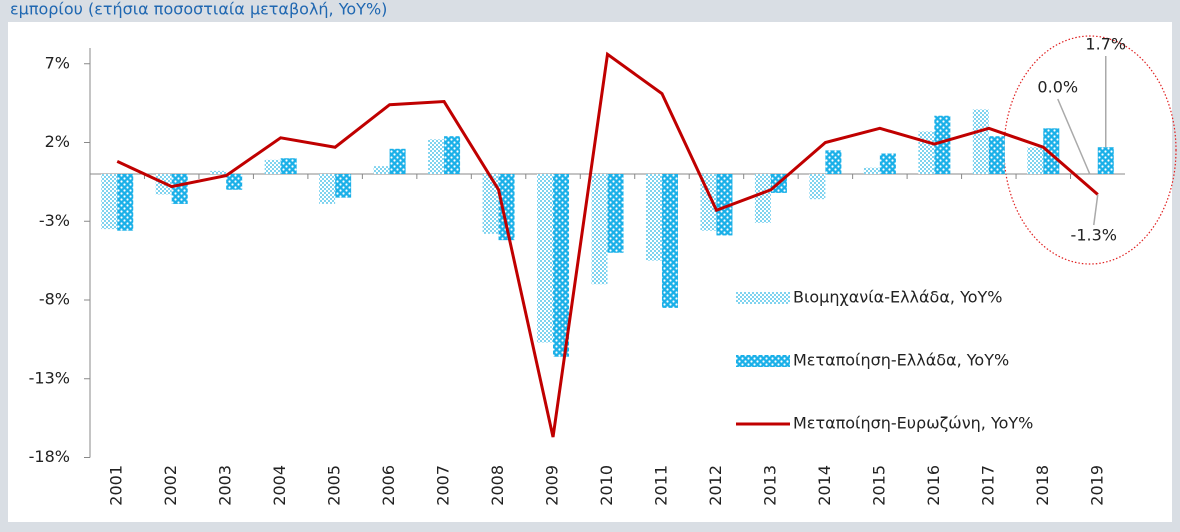  Describe the element at coordinates (1094, 235) in the screenshot. I see `data-label: -1.3%` at that location.